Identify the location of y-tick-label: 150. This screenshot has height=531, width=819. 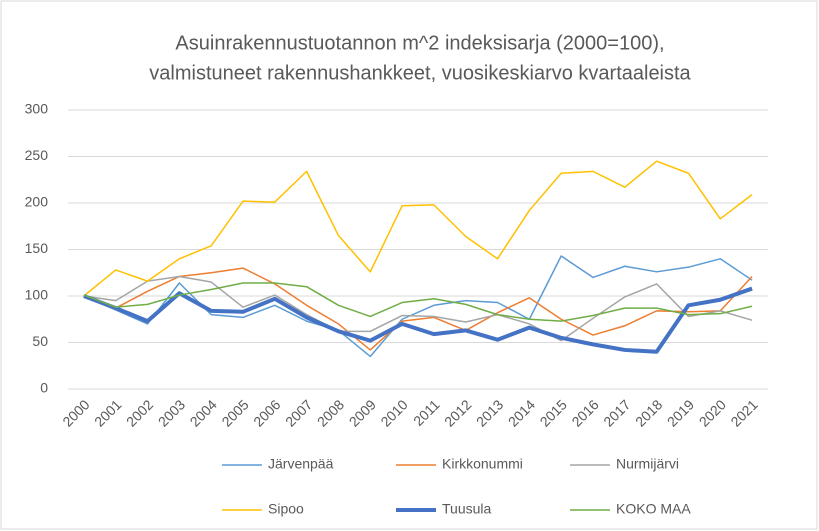
(37, 248).